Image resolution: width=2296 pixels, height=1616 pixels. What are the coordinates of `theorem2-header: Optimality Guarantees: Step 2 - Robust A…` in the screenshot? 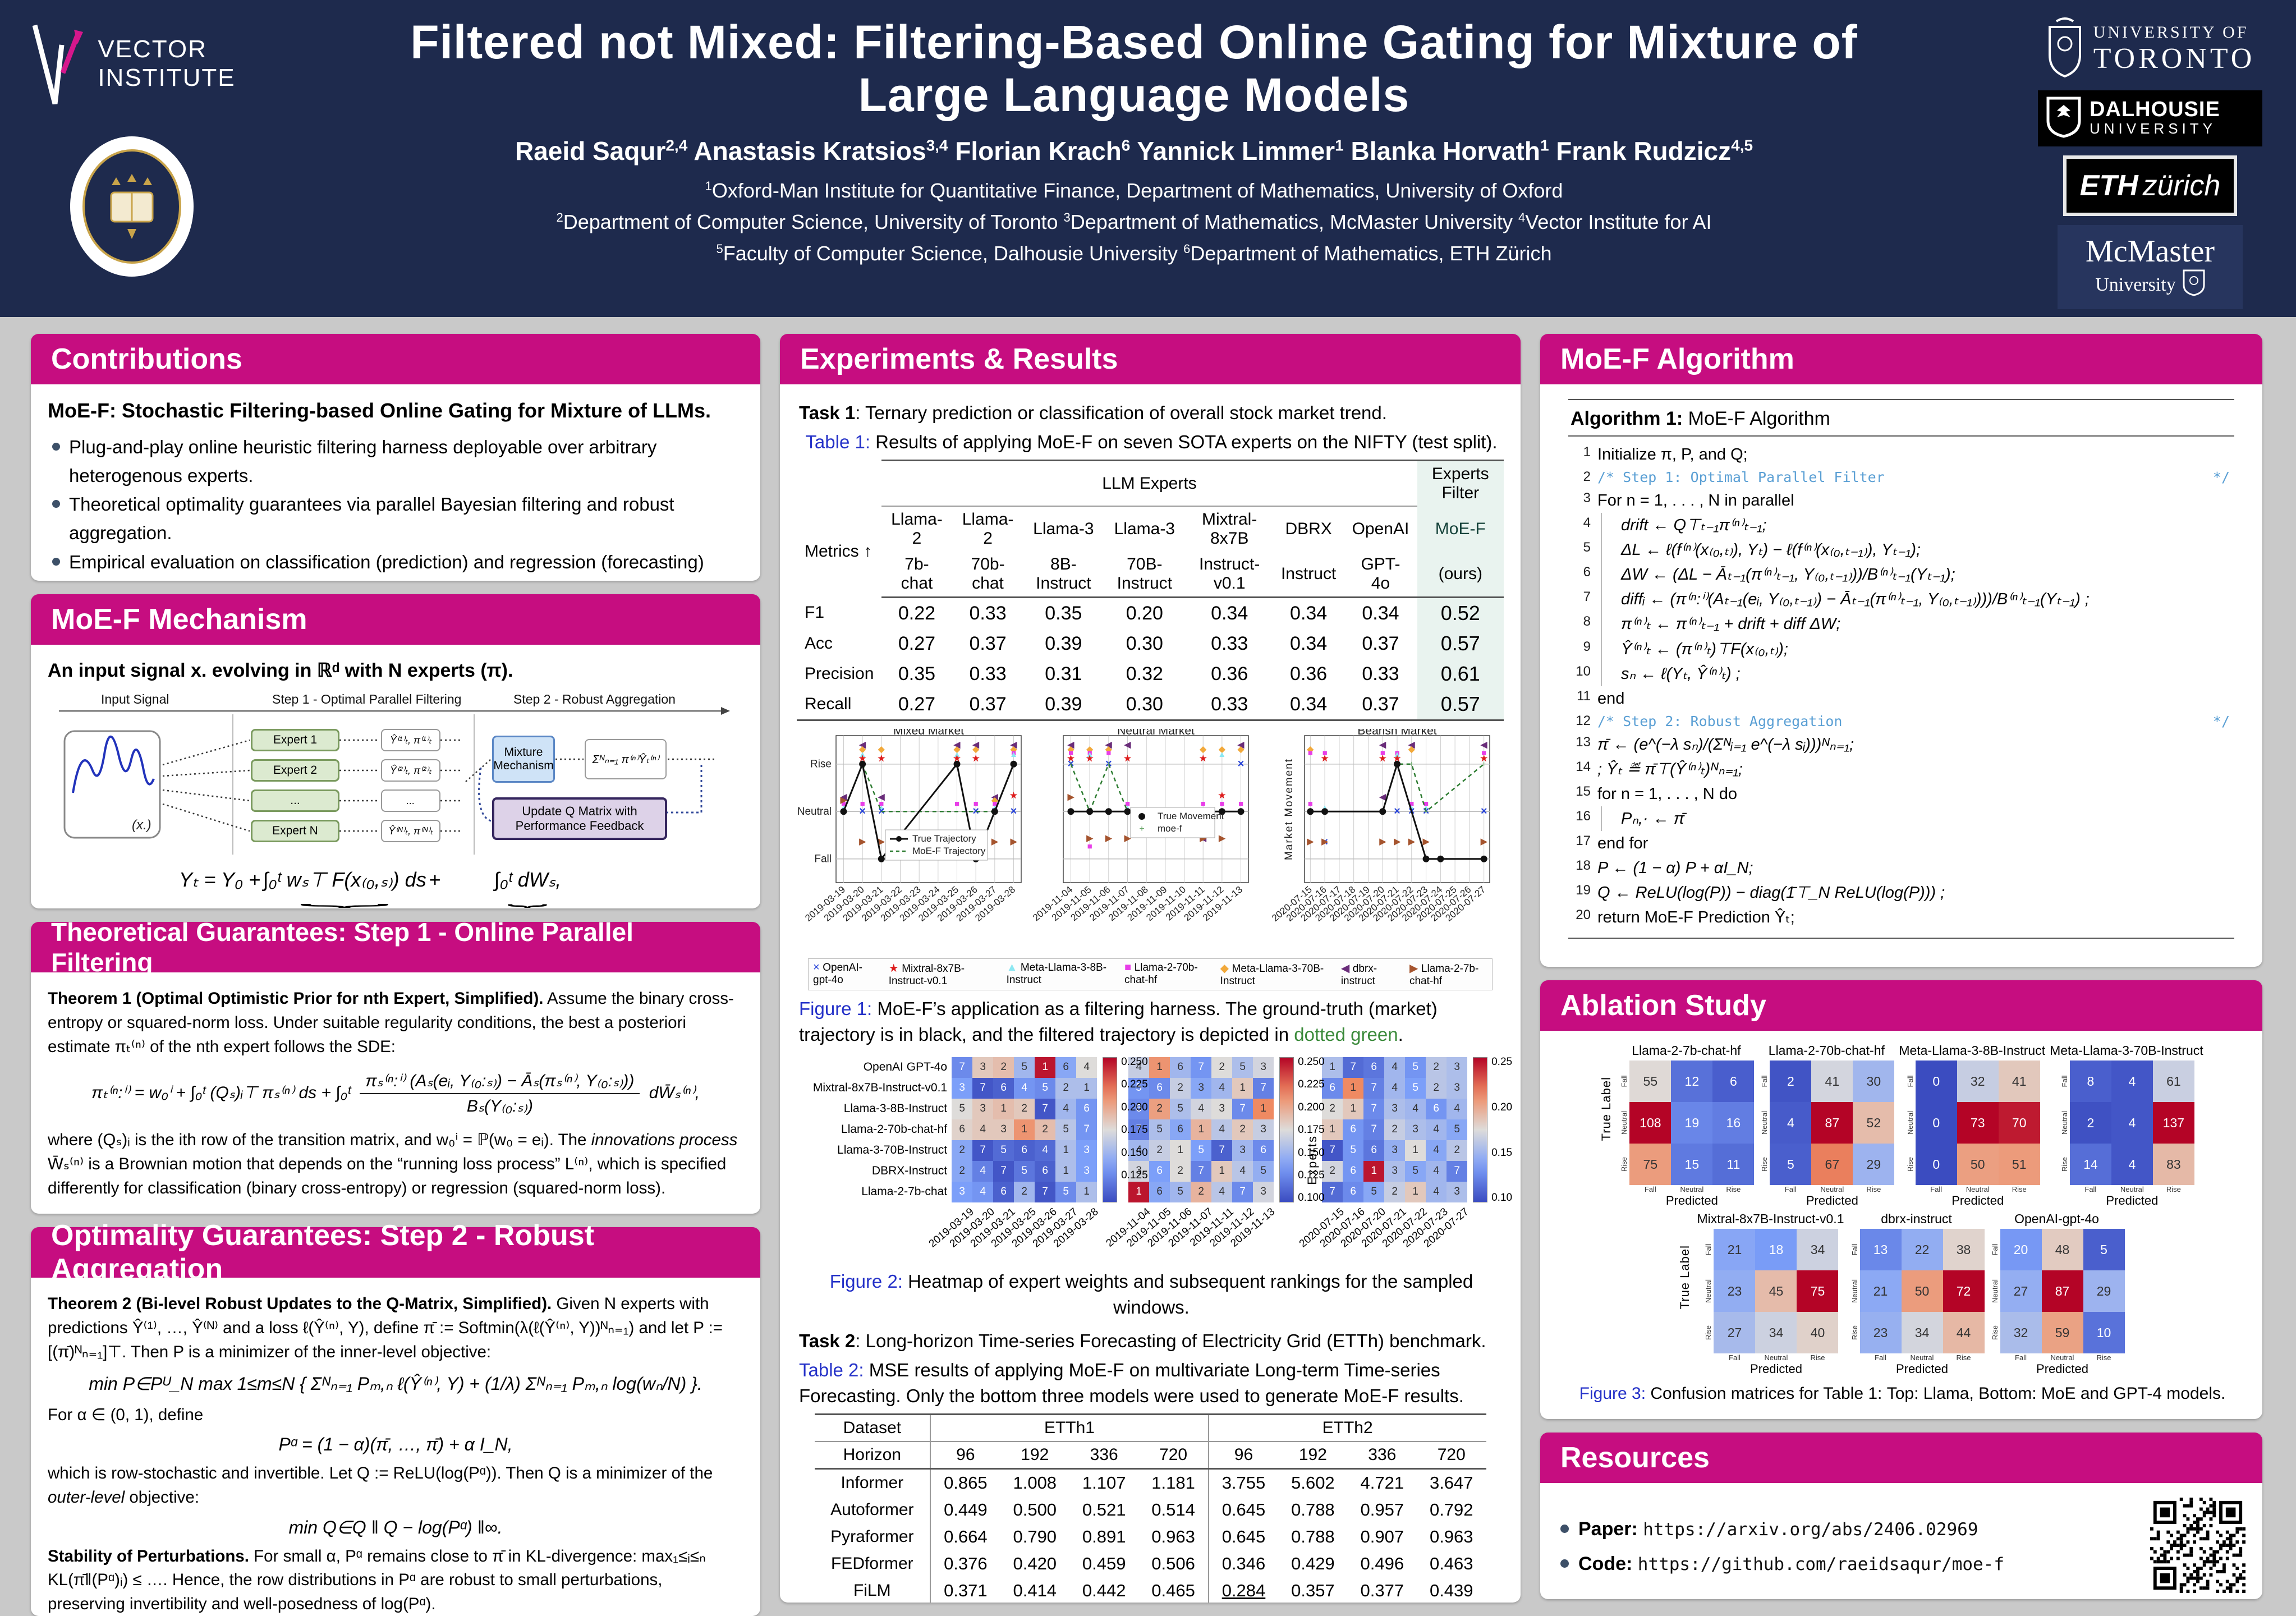 It's located at (395, 1252).